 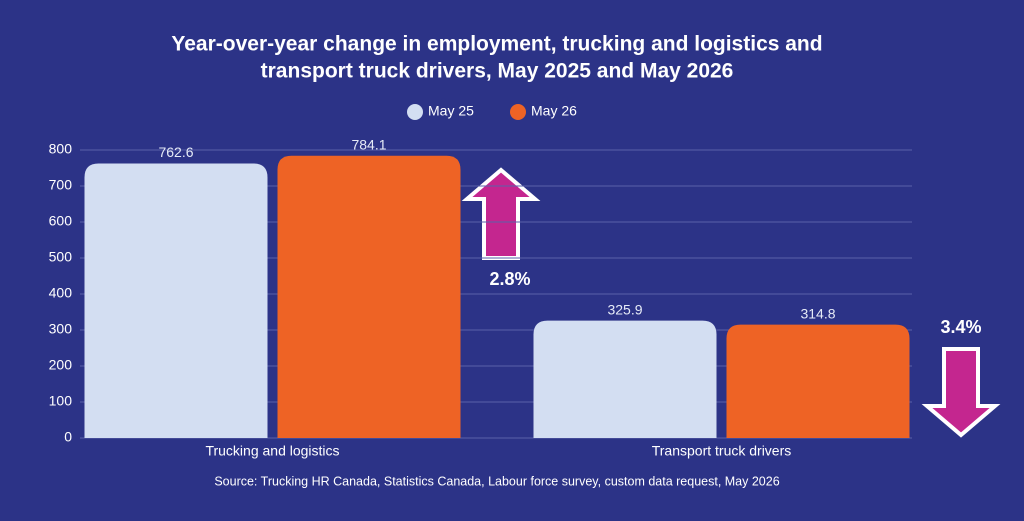 What do you see at coordinates (817, 313) in the screenshot?
I see `value-label: 314.8` at bounding box center [817, 313].